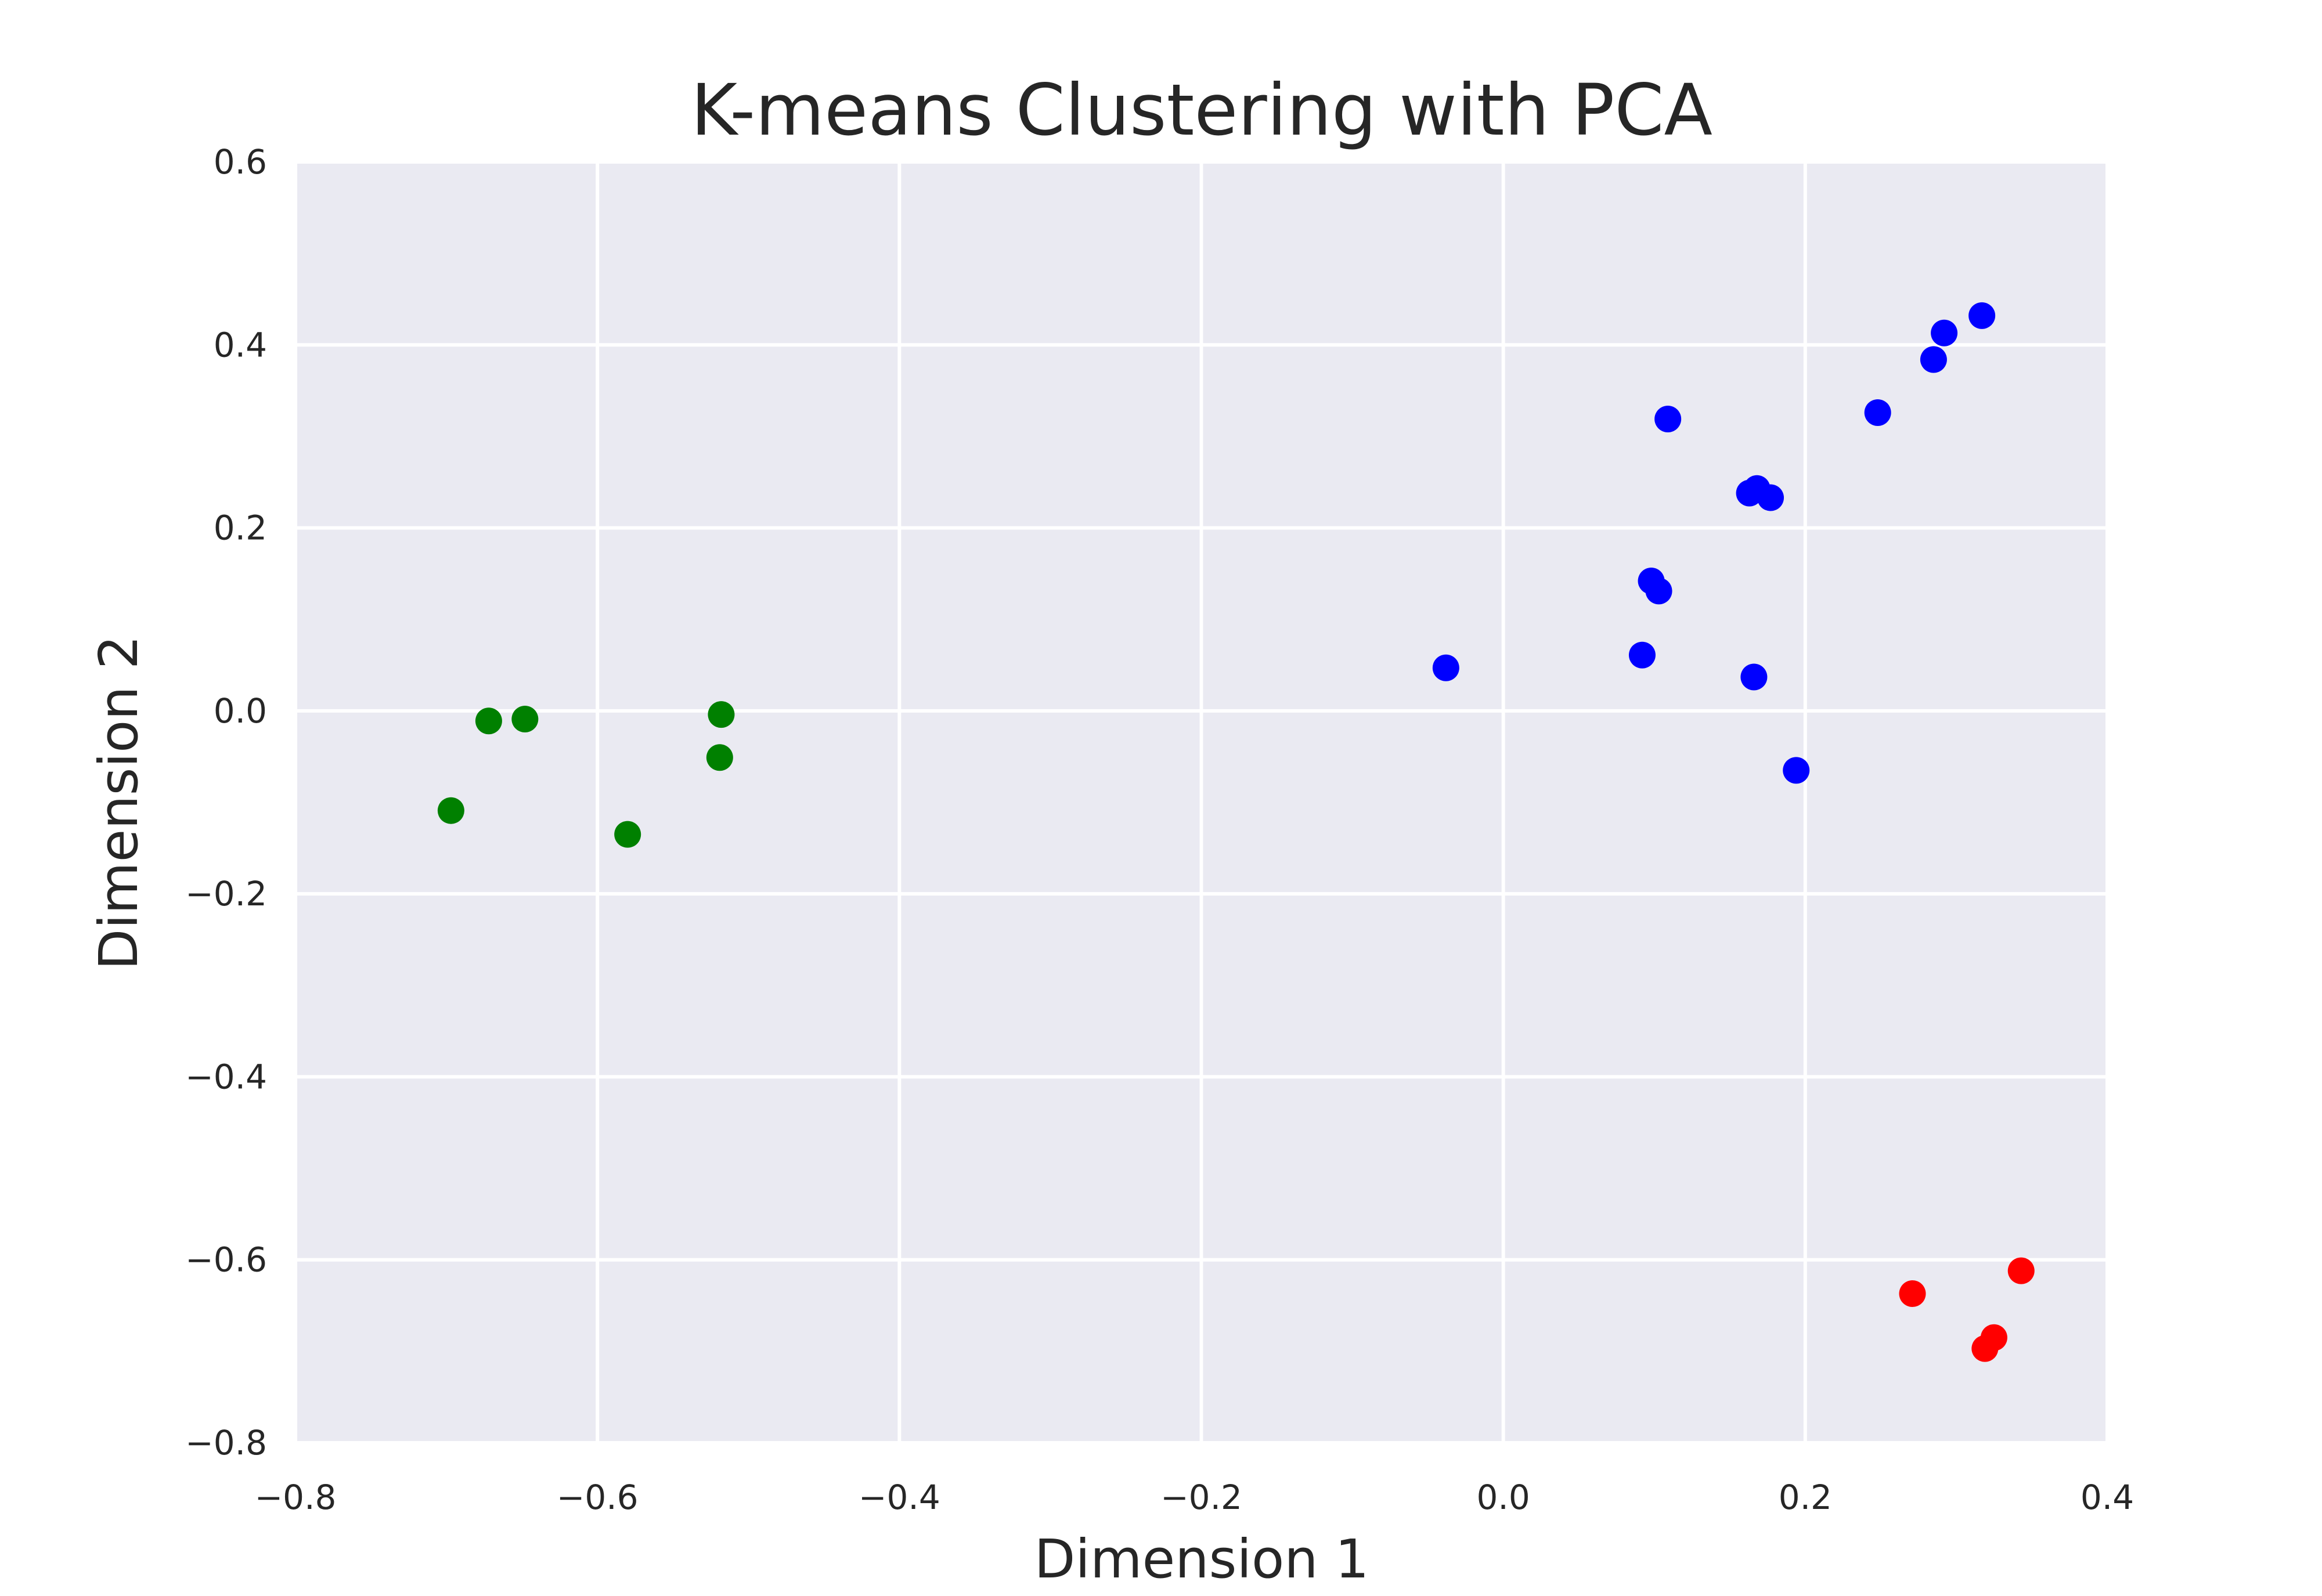 The image size is (2322, 1596). What do you see at coordinates (226, 1443) in the screenshot?
I see `y-tick-label: −0.8` at bounding box center [226, 1443].